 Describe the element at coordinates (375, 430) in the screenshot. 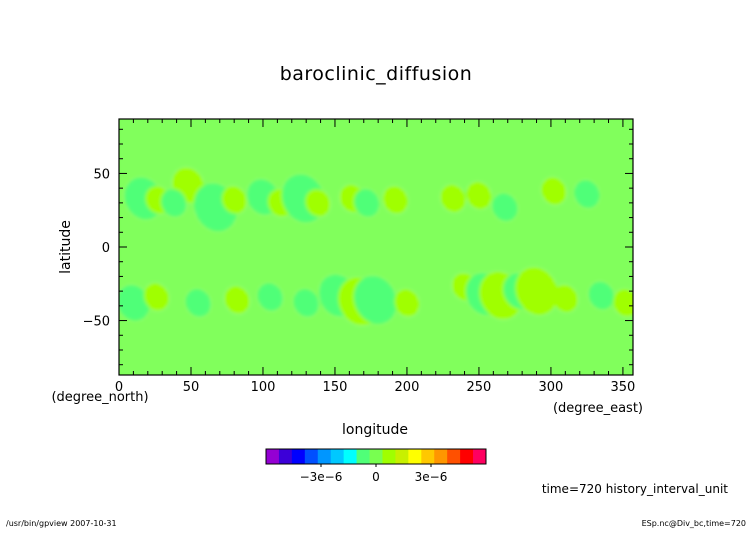

I see `x-axis-label: longitude` at that location.